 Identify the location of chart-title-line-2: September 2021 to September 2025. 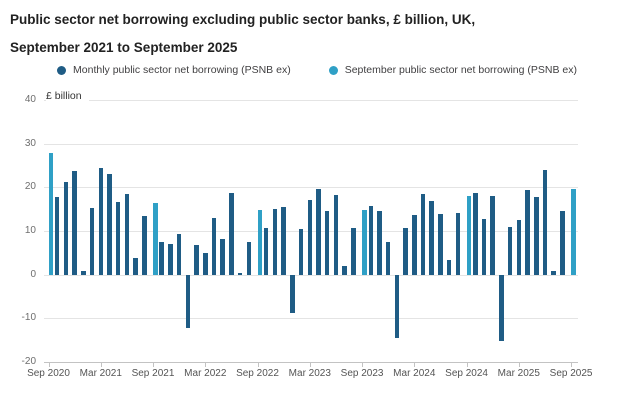
(124, 47).